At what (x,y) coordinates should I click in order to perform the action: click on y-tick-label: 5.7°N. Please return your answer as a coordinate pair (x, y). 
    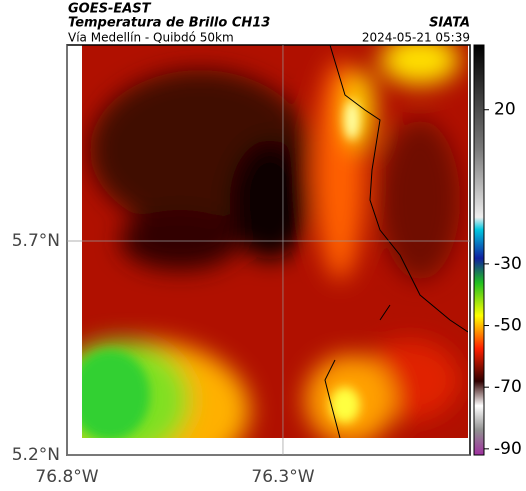
    Looking at the image, I should click on (36, 241).